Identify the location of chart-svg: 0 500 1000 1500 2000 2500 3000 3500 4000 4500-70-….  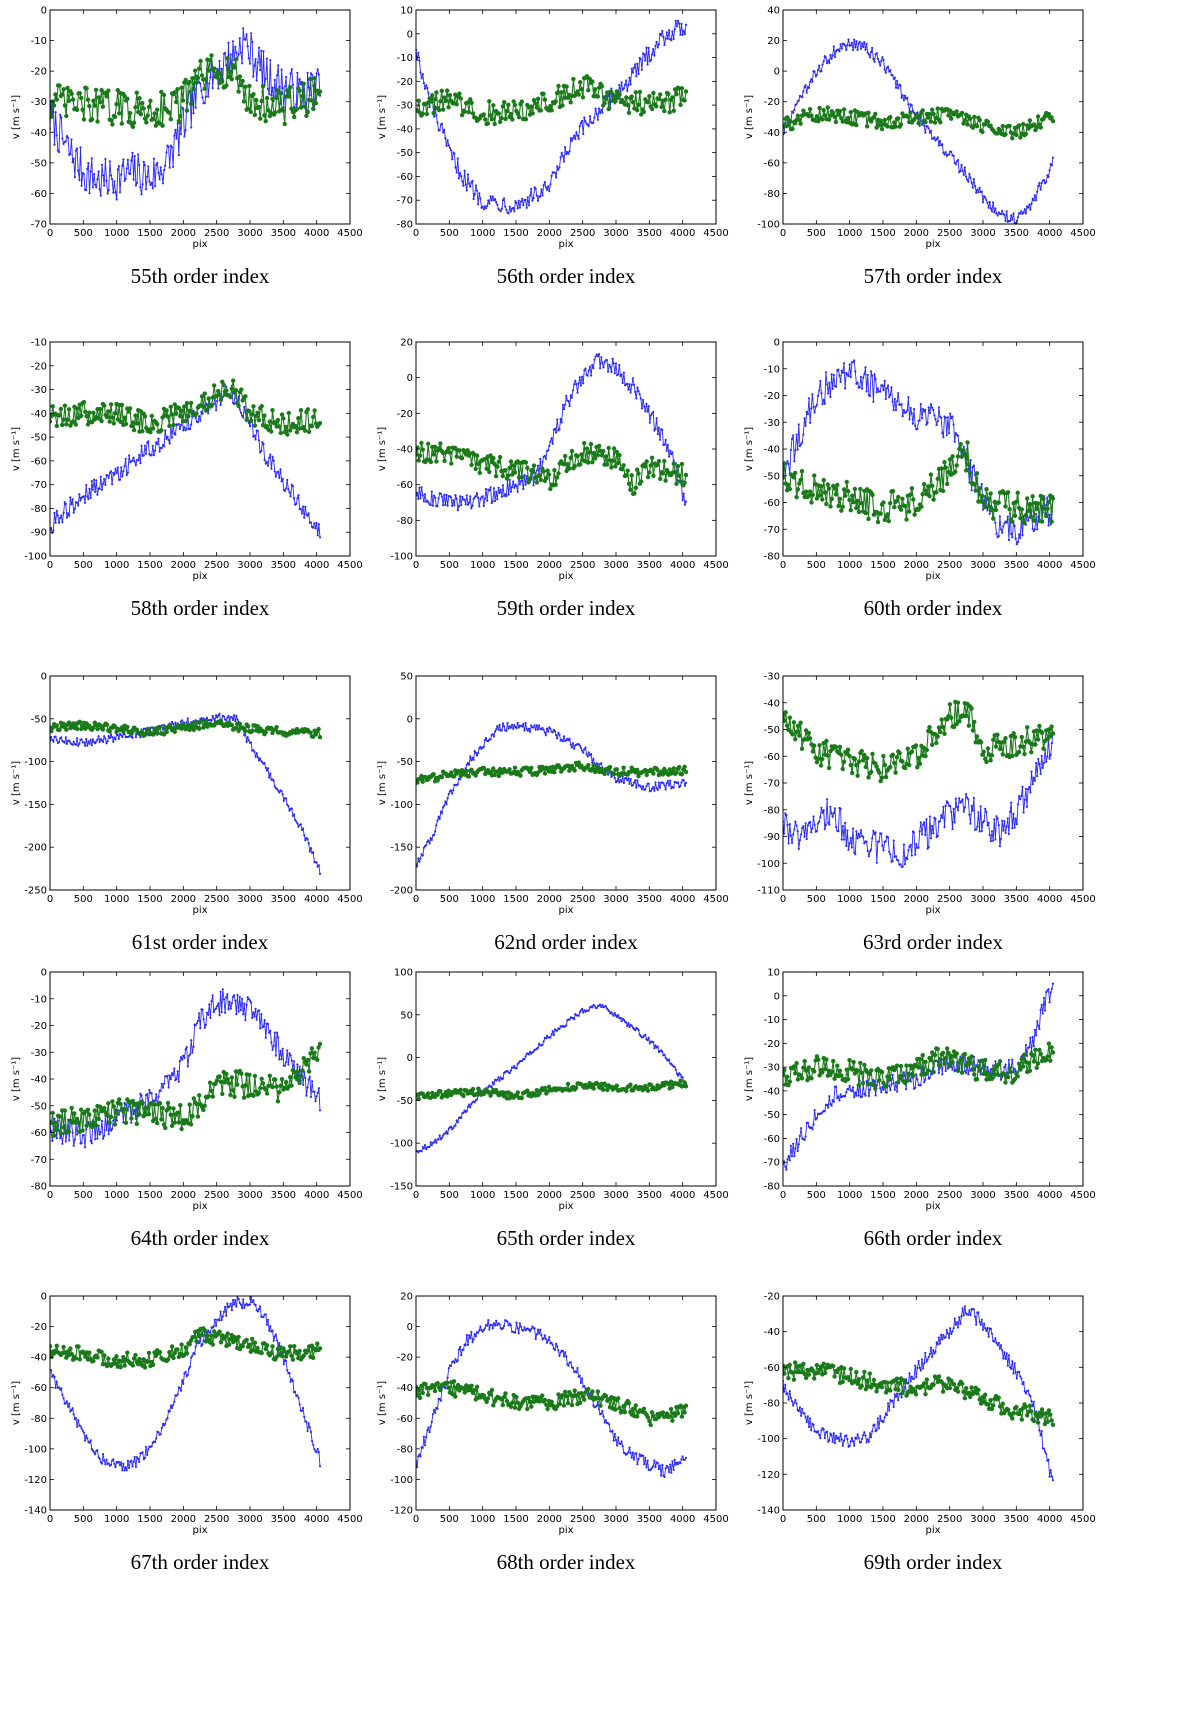
(187, 128).